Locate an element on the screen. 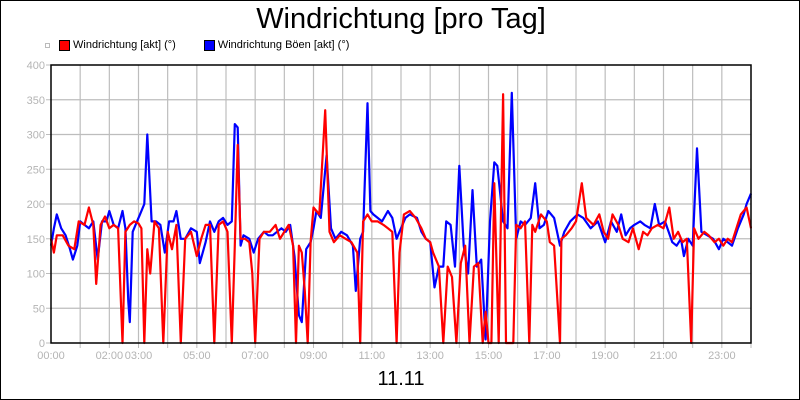 This screenshot has height=400, width=800. y-tick-label: 200 is located at coordinates (36, 205).